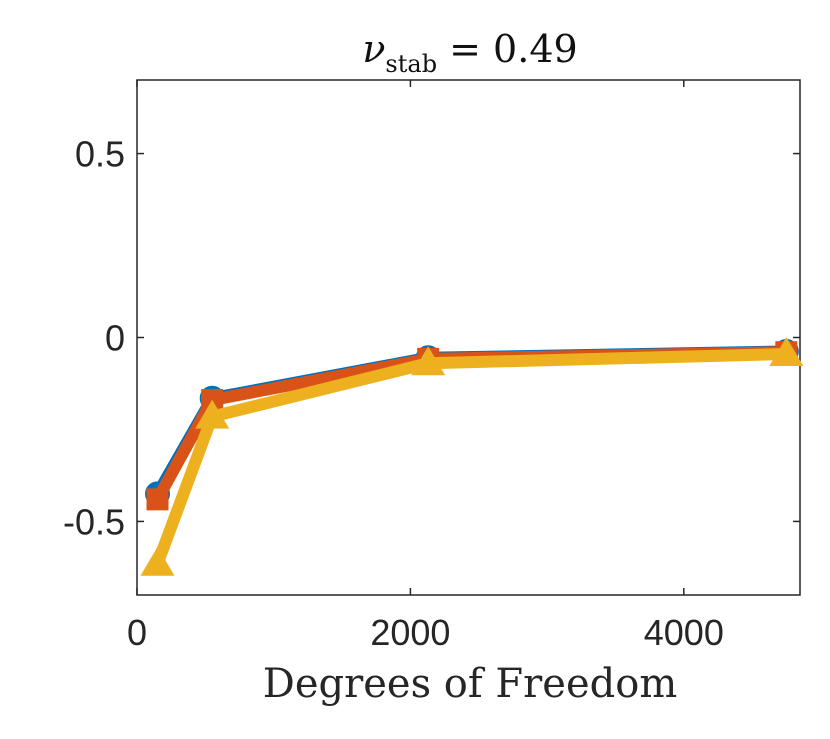 The image size is (830, 739). What do you see at coordinates (410, 632) in the screenshot?
I see `x-tick-label: 2000` at bounding box center [410, 632].